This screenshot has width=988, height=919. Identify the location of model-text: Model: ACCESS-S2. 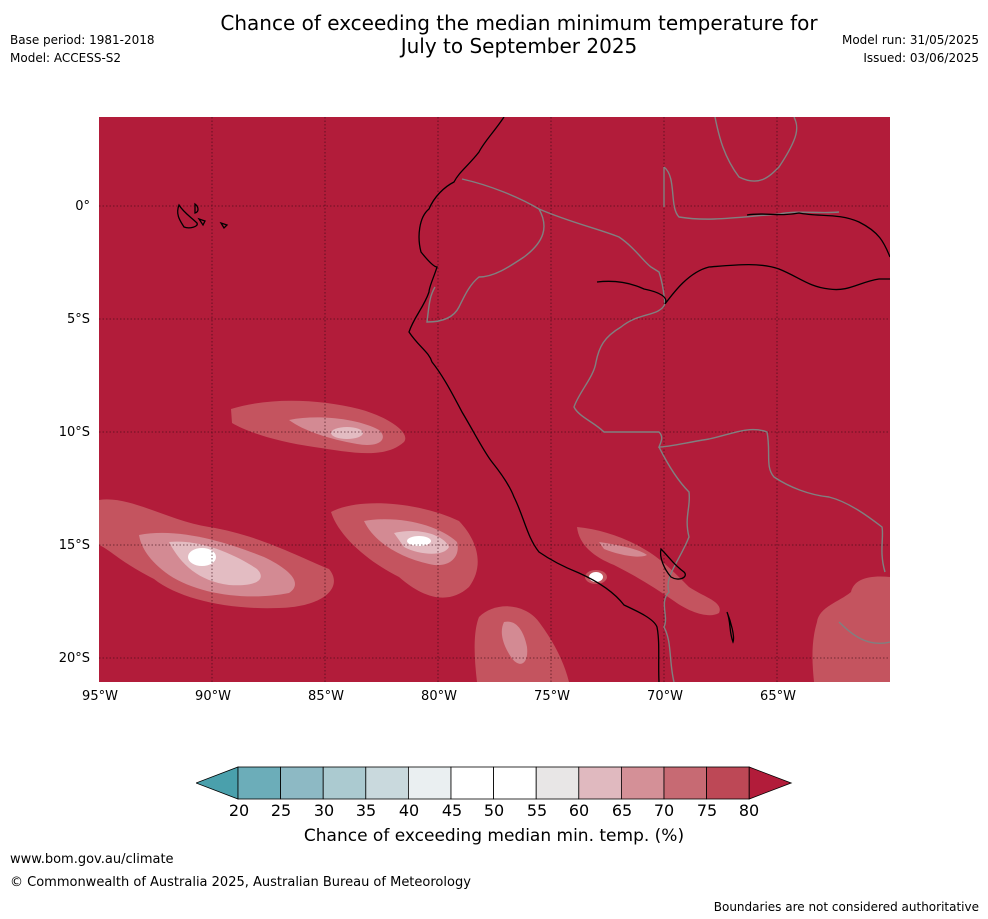
(66, 58).